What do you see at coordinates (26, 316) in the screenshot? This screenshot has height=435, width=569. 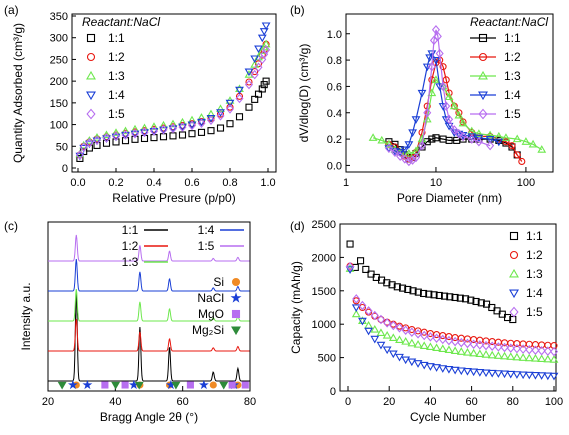 I see `panel-c-ylabel: Intensity a.u.` at bounding box center [26, 316].